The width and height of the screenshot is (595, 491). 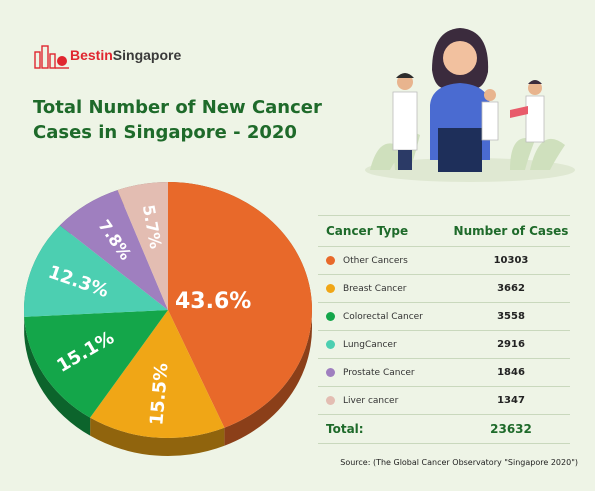 I want to click on legend-label: Liver cancer, so click(x=371, y=400).